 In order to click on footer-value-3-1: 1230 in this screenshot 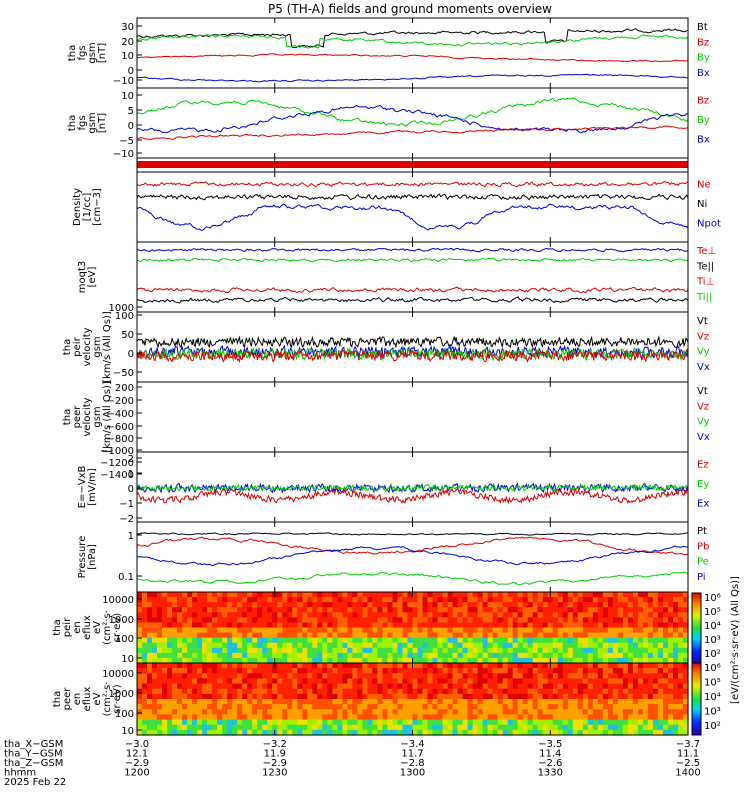, I will do `click(274, 773)`.